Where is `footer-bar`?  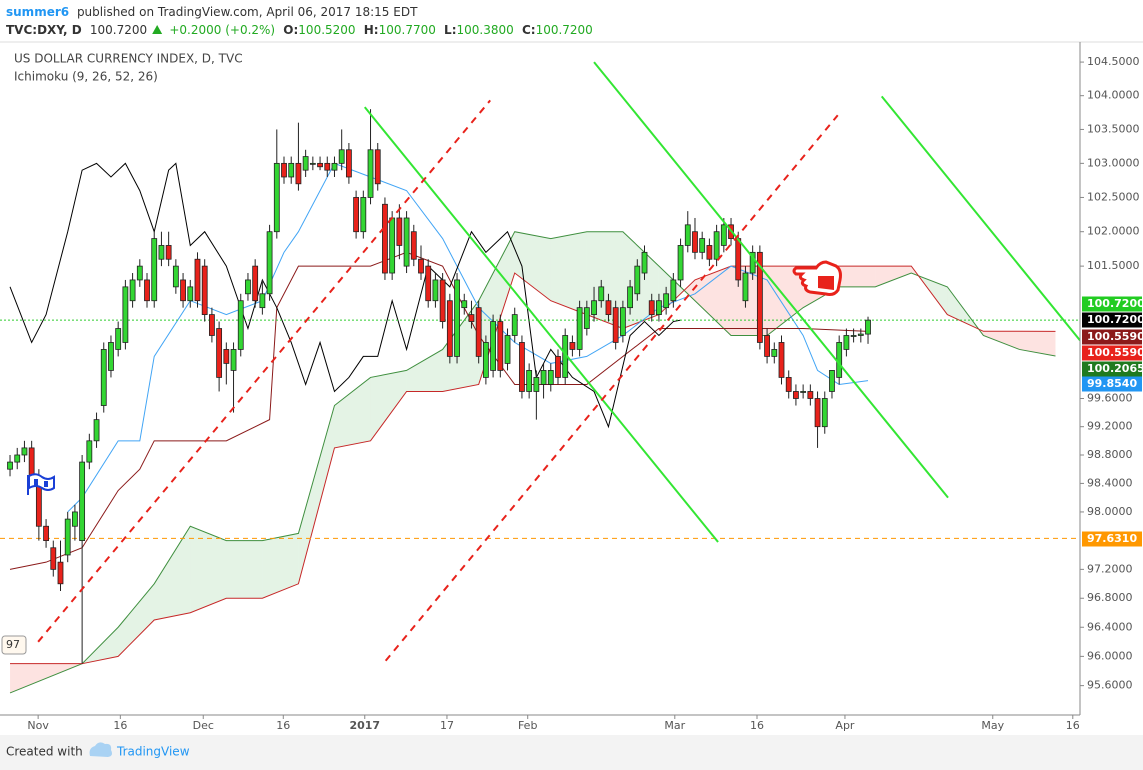
footer-bar is located at coordinates (571, 752).